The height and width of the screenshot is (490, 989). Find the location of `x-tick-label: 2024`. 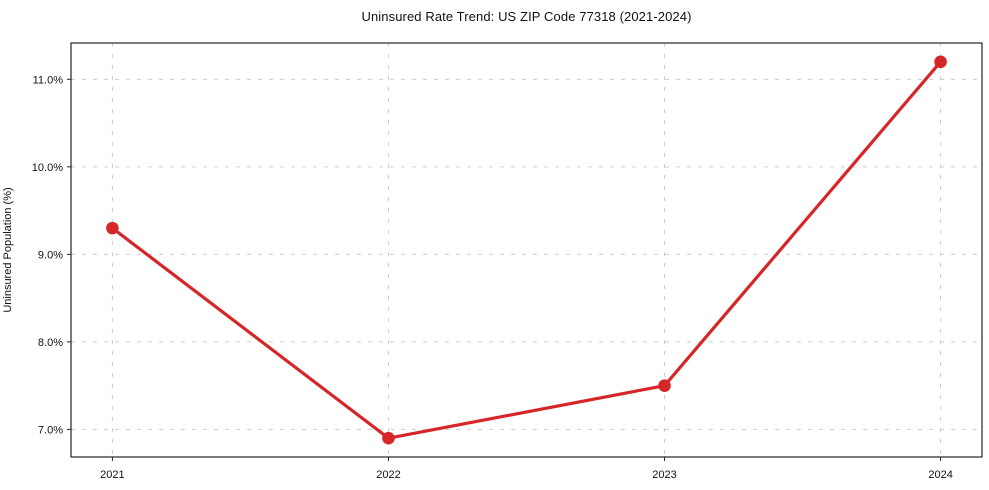

x-tick-label: 2024 is located at coordinates (940, 475).